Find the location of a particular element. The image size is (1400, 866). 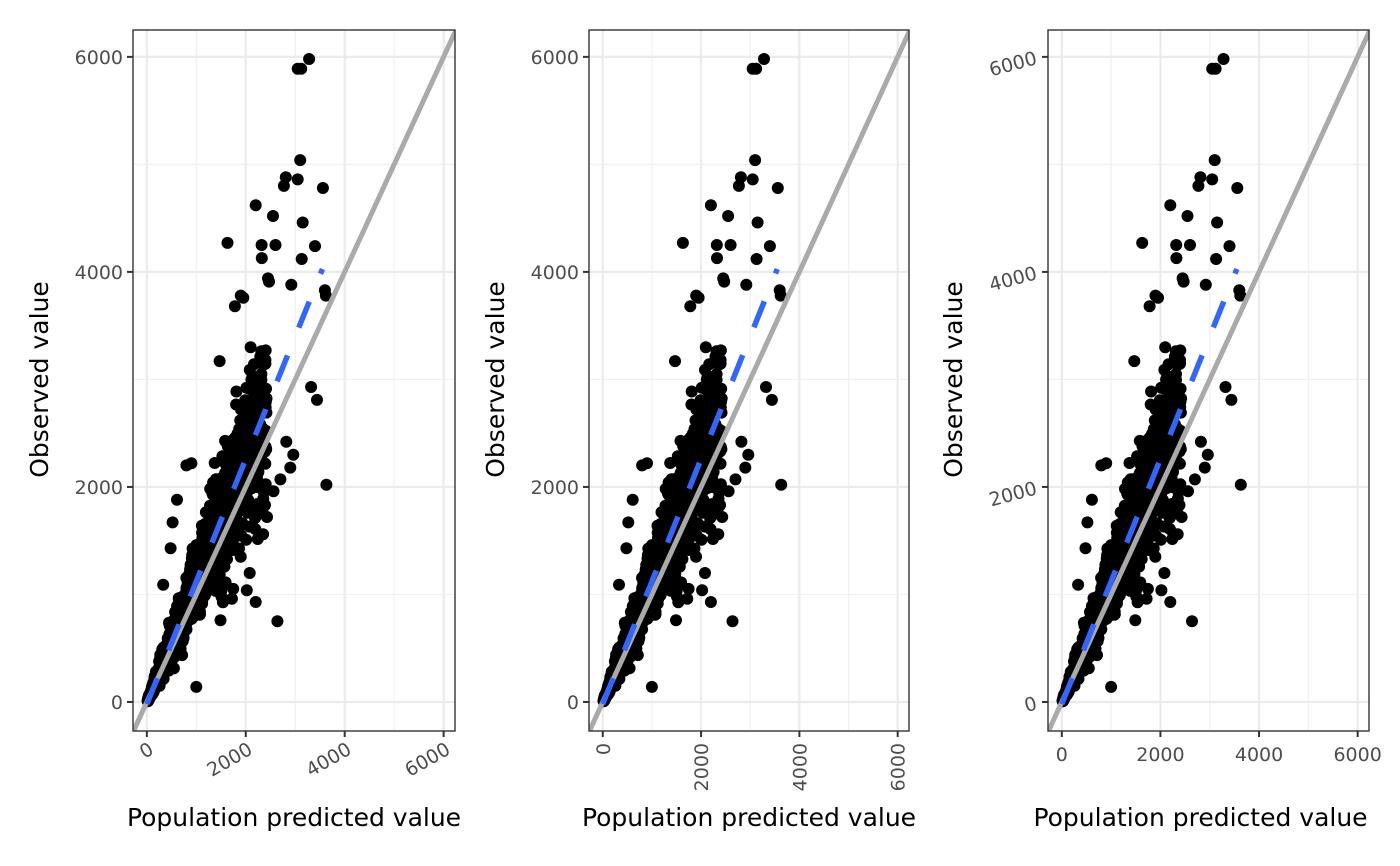

x-tick-label: 4000 is located at coordinates (1259, 755).